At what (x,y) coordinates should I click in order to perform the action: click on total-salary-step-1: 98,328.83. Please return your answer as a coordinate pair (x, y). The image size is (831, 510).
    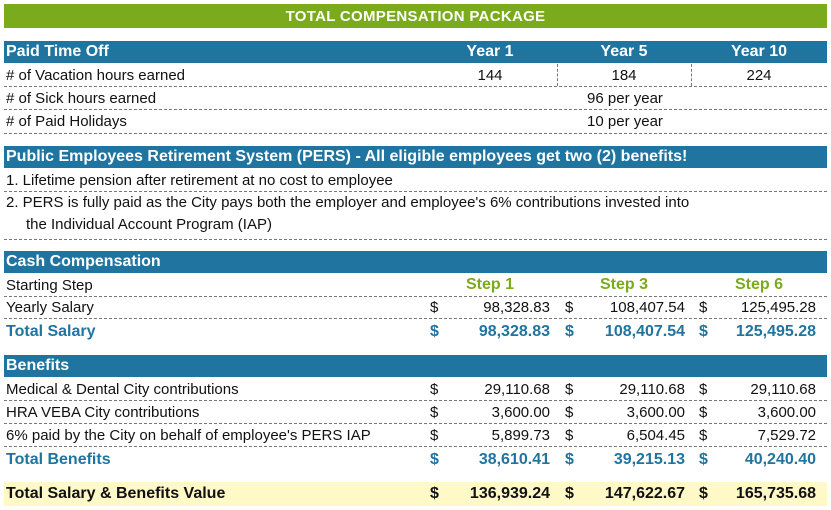
    Looking at the image, I should click on (514, 331).